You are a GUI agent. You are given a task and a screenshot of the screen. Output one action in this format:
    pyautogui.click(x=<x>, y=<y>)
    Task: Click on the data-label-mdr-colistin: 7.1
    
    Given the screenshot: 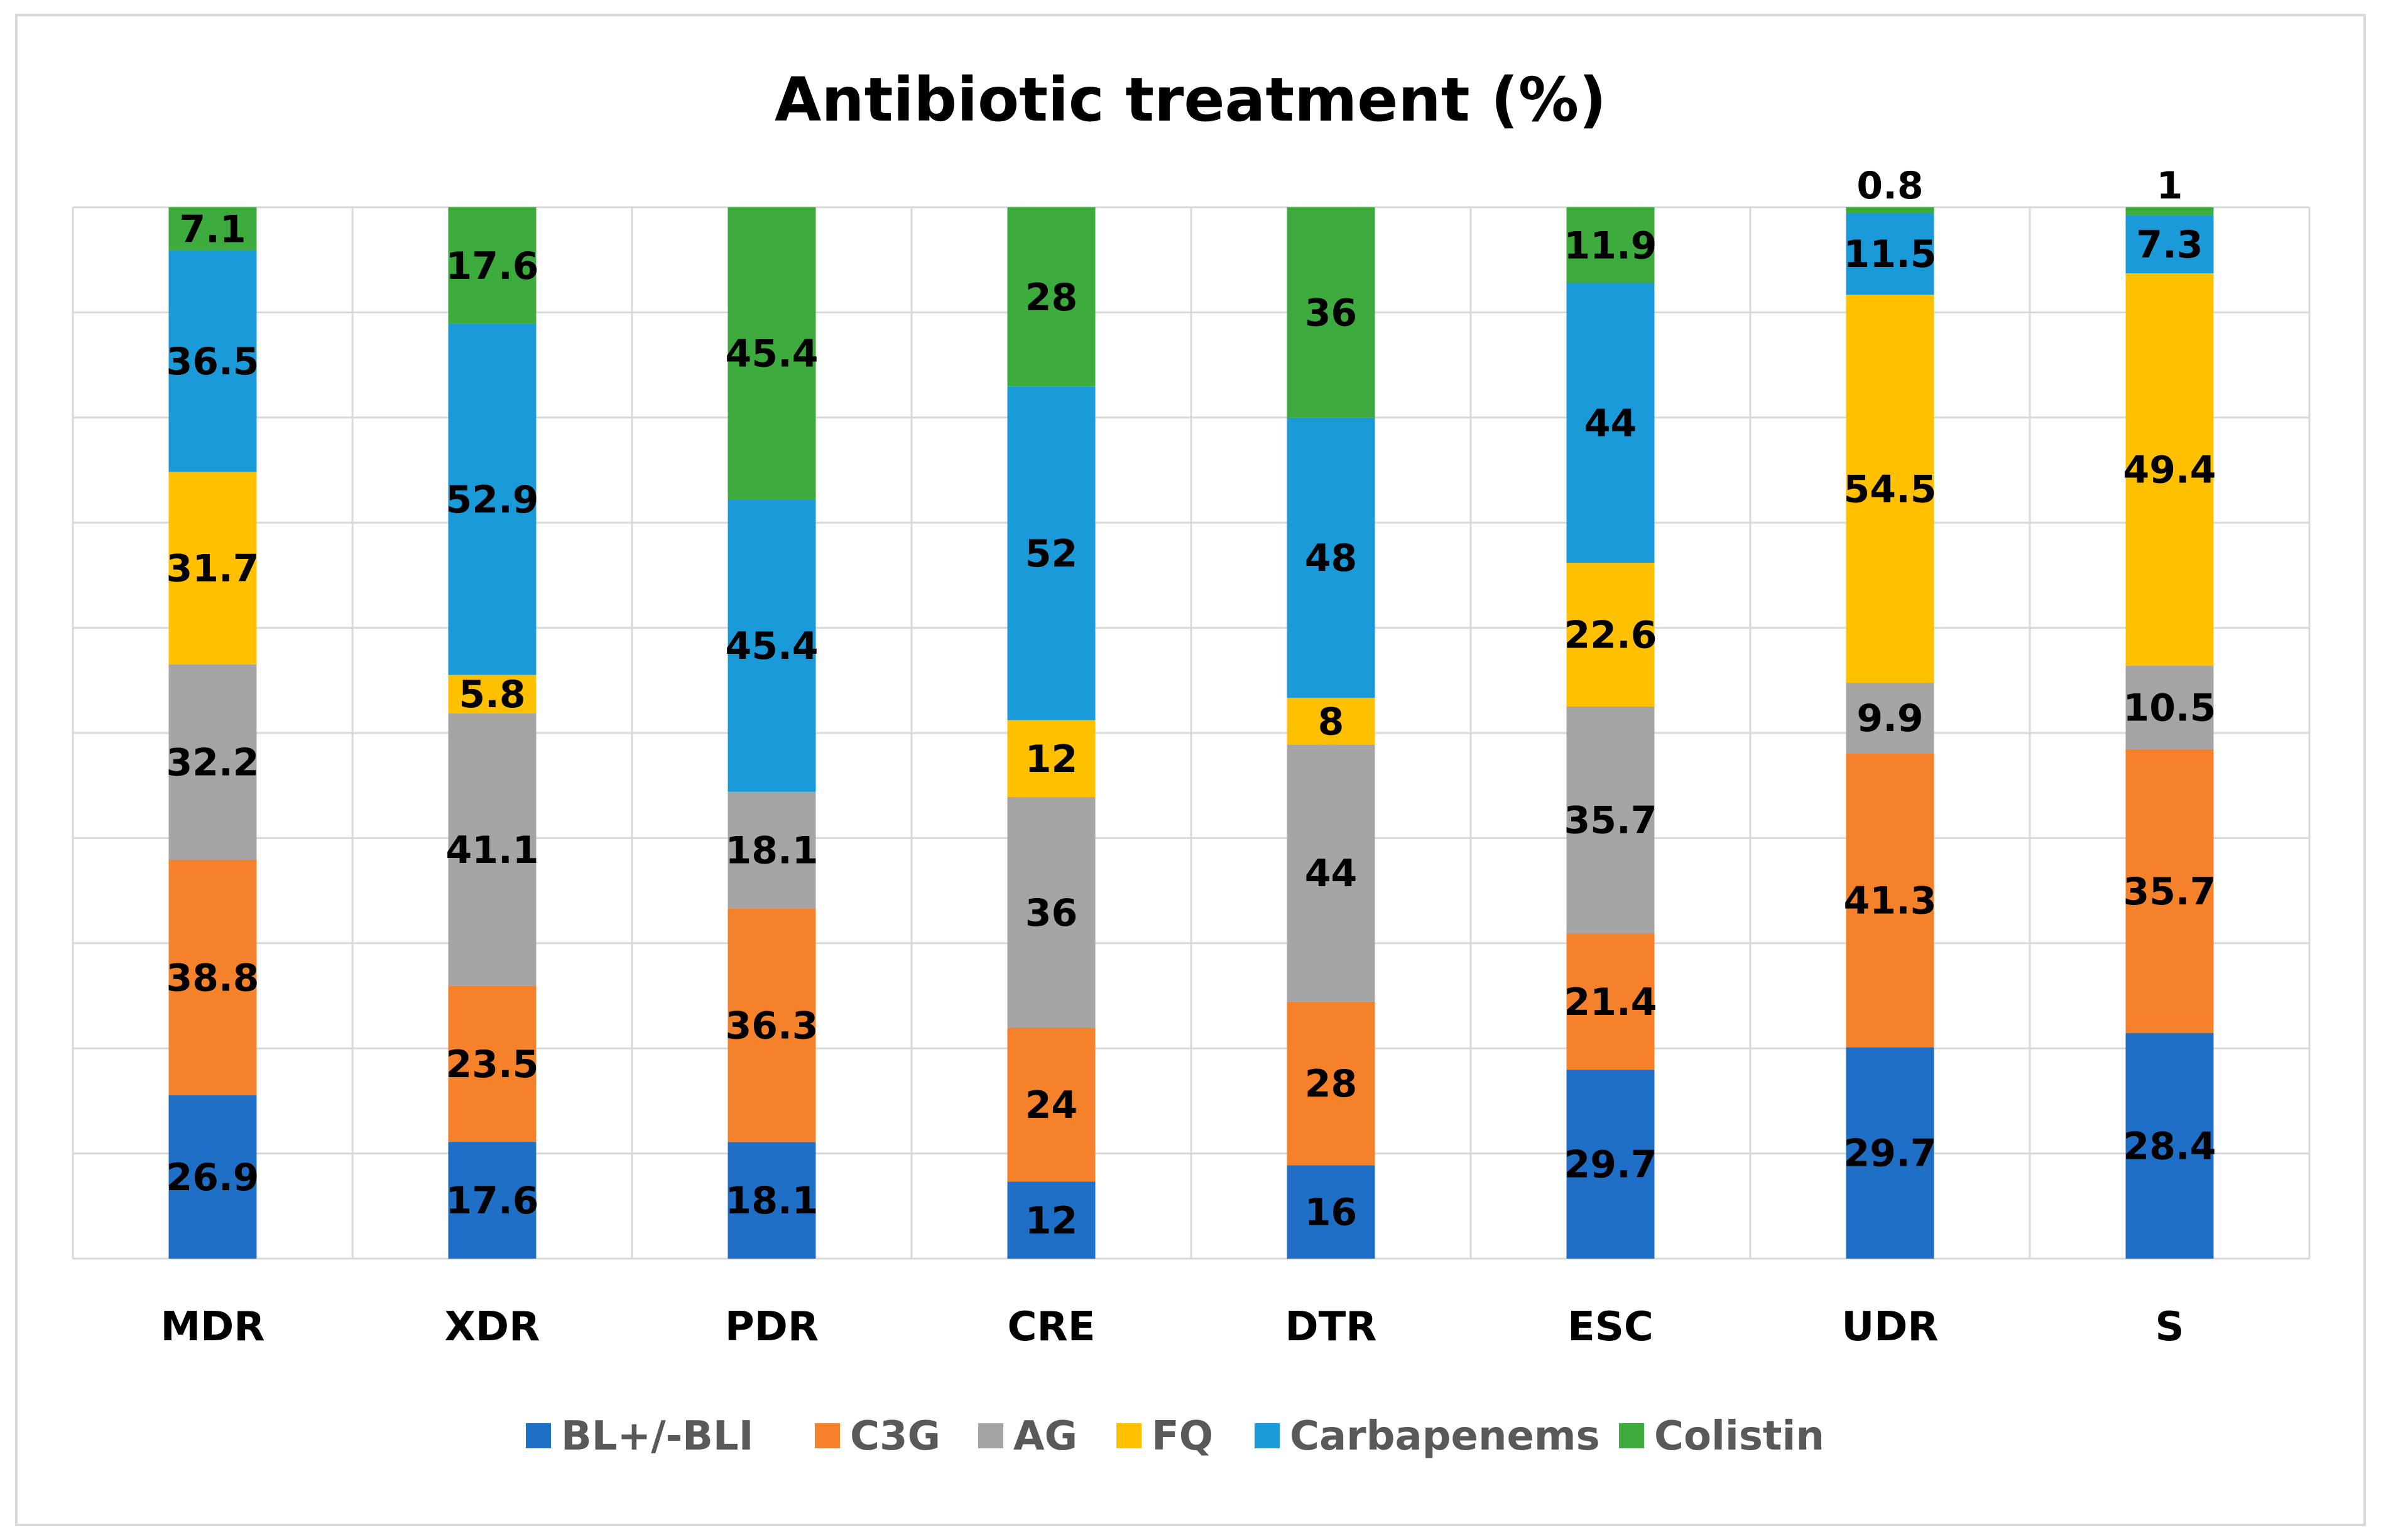 What is the action you would take?
    pyautogui.click(x=212, y=229)
    